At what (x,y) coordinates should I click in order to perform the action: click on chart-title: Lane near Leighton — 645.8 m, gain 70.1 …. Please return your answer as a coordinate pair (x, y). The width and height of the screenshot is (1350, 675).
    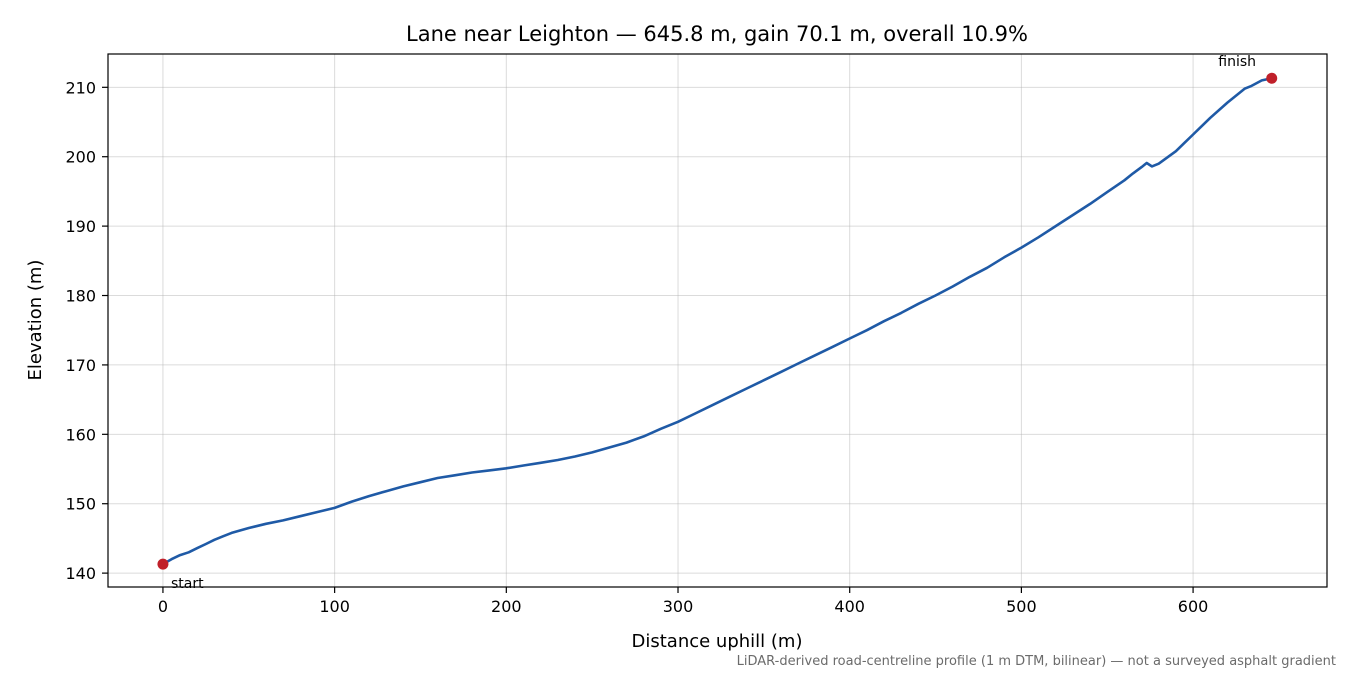
    Looking at the image, I should click on (717, 34).